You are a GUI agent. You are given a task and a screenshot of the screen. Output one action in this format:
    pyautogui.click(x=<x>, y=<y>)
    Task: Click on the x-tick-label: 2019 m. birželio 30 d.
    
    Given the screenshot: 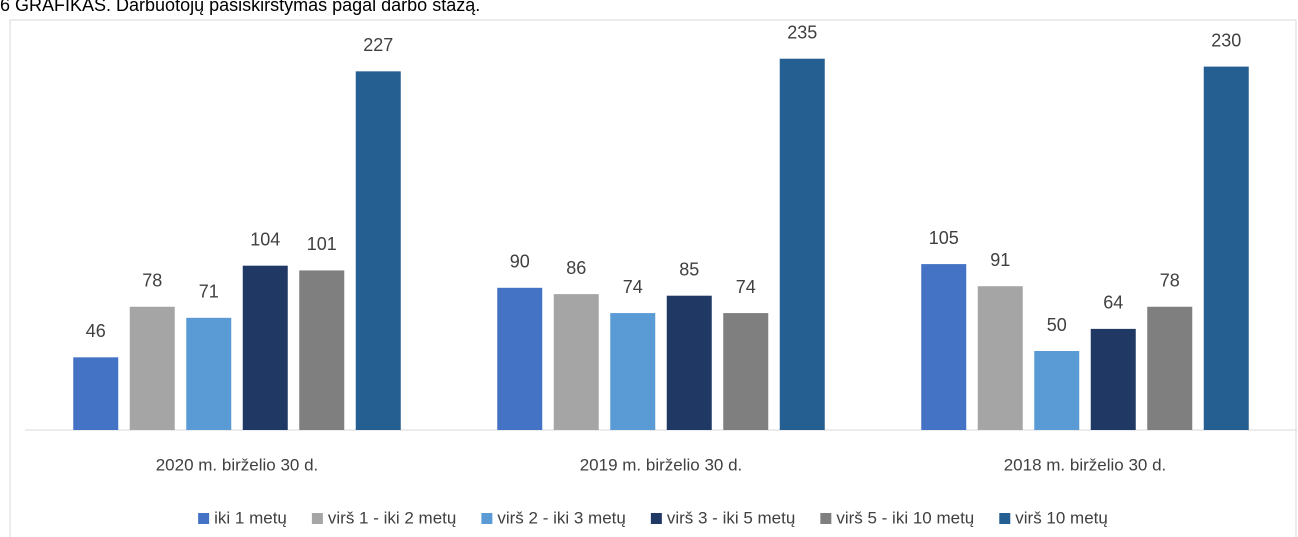 What is the action you would take?
    pyautogui.click(x=661, y=464)
    